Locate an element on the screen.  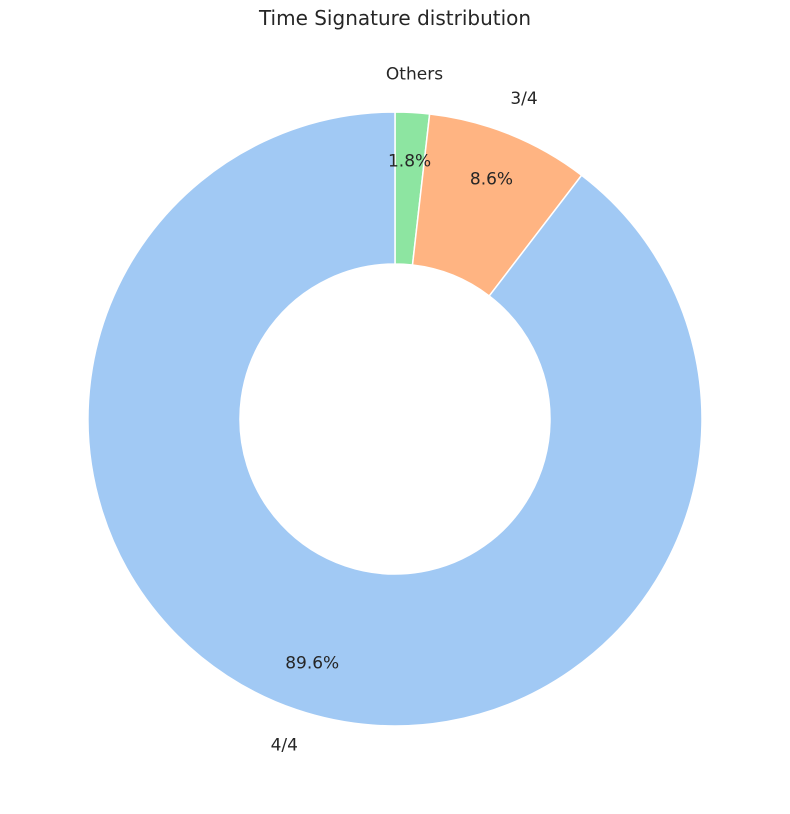
pct-label-3-4: 8.6% is located at coordinates (491, 180).